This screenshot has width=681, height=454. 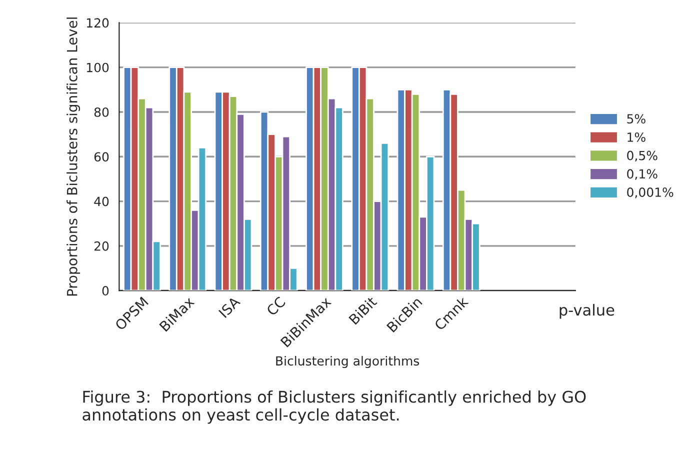 I want to click on legend-label: 0,001%, so click(x=650, y=192).